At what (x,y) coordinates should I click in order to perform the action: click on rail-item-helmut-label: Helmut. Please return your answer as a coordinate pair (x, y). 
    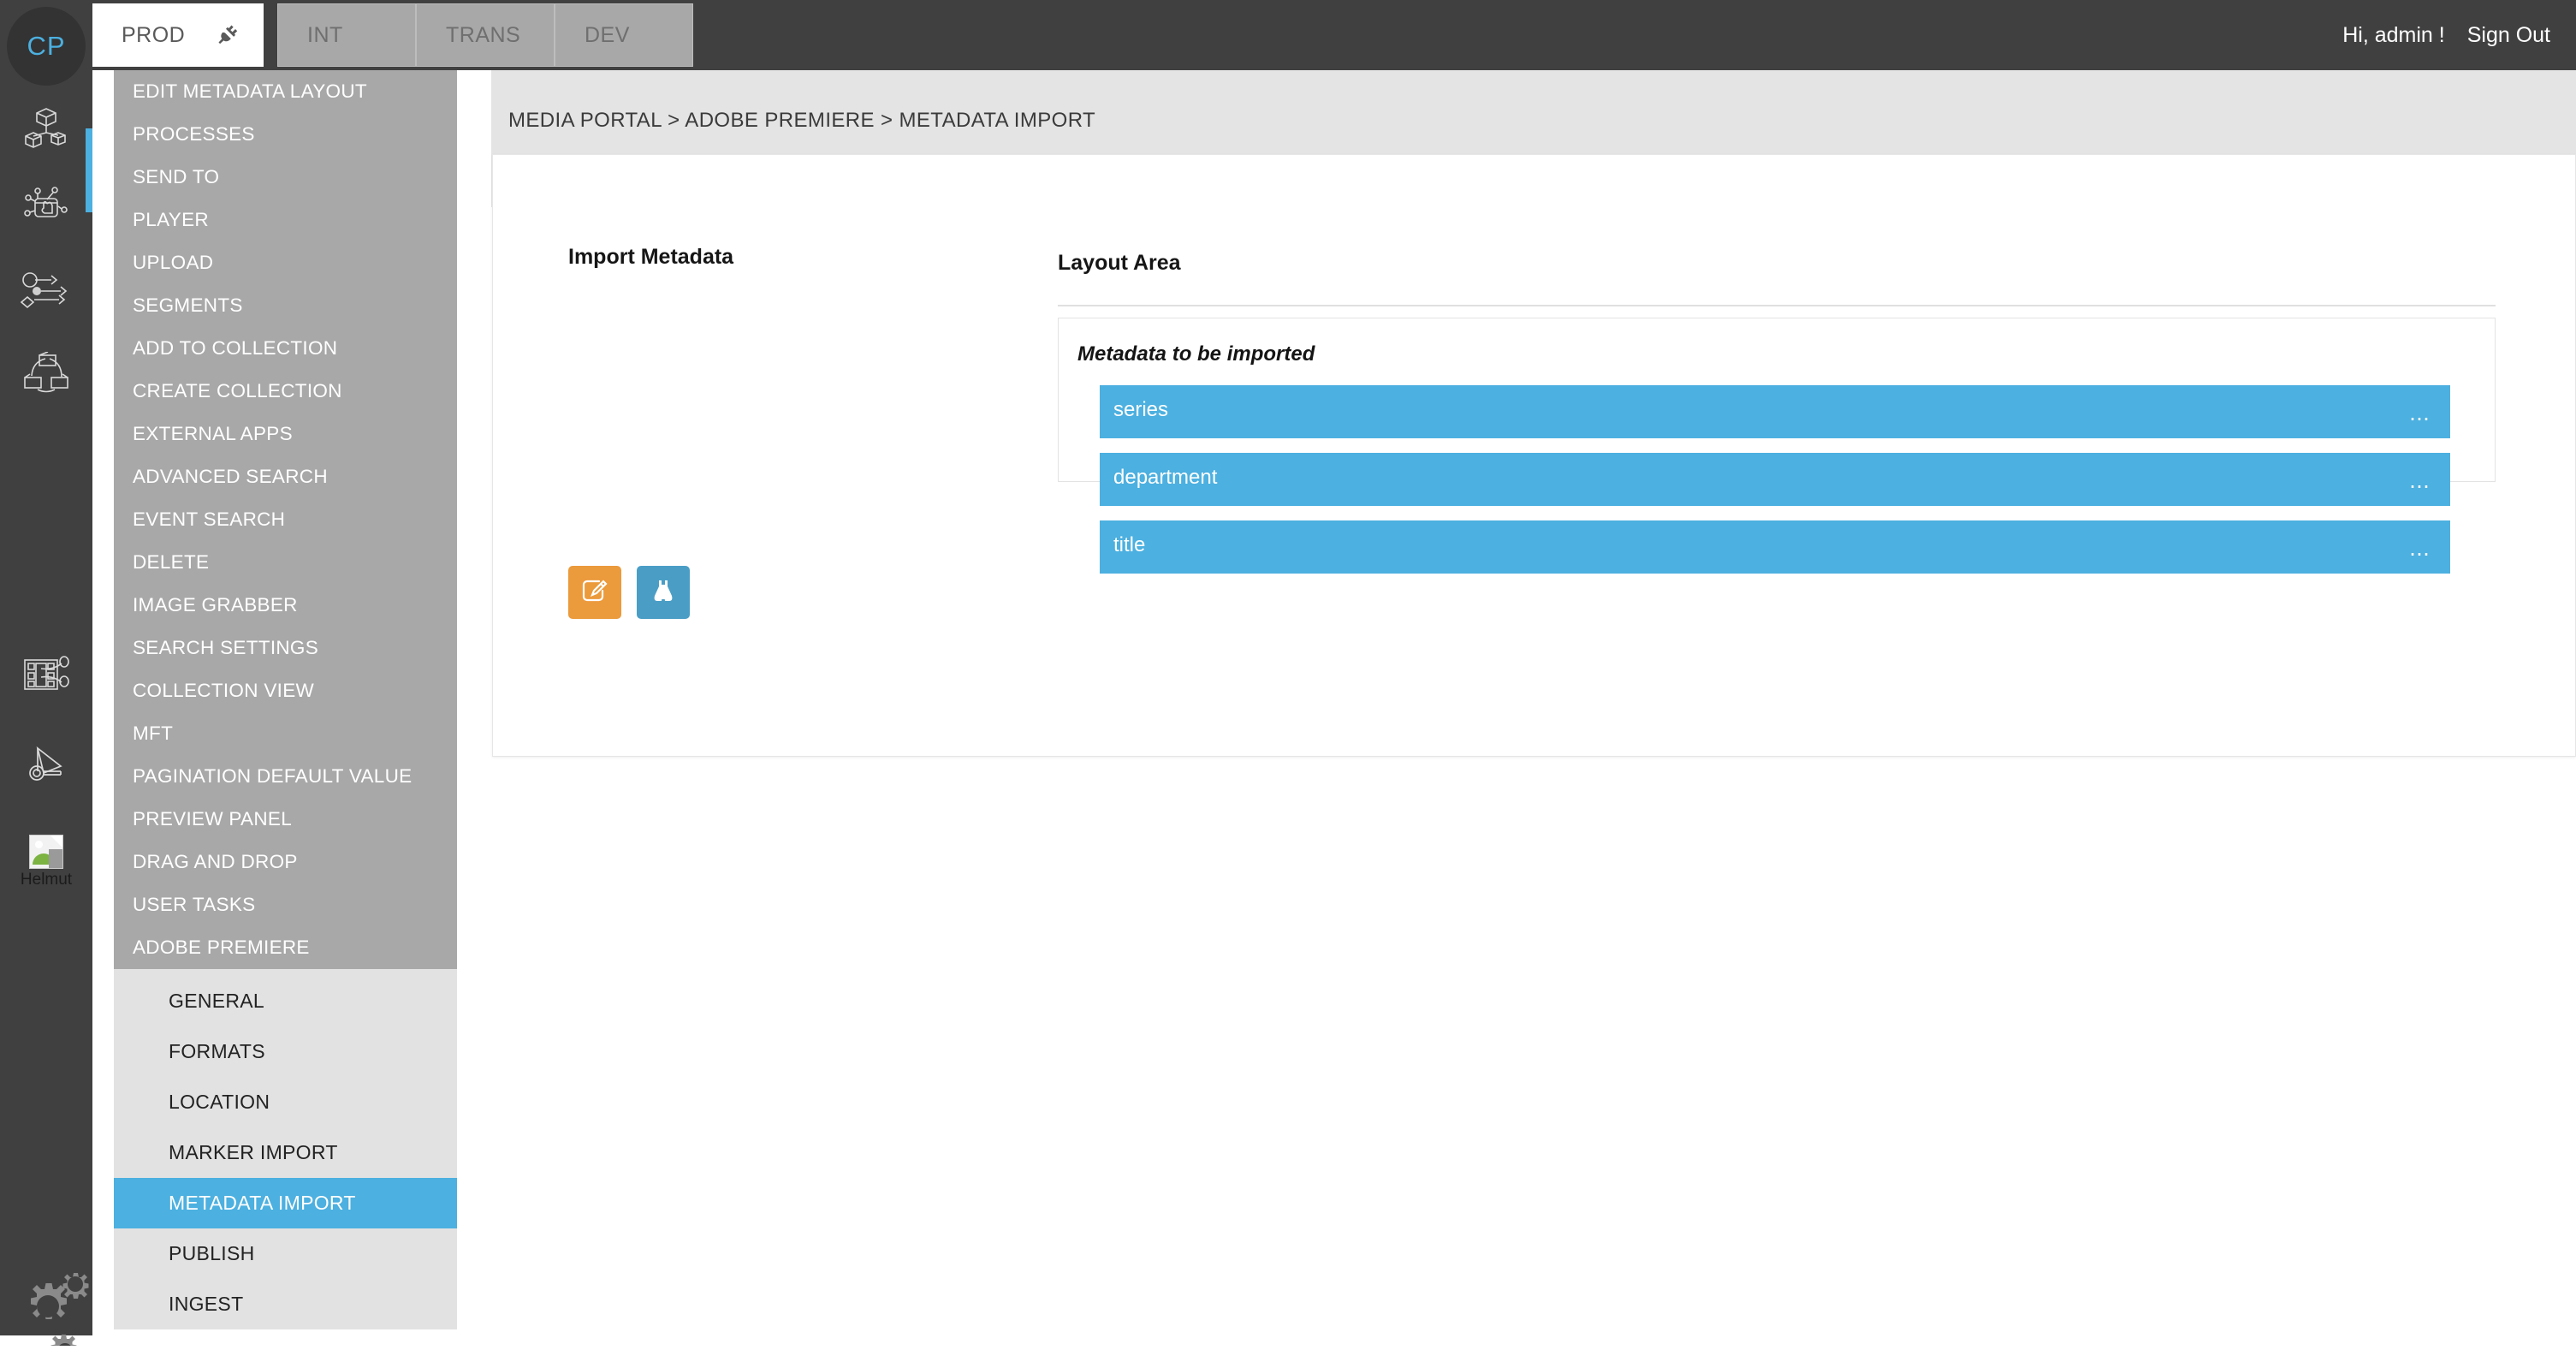
    Looking at the image, I should click on (46, 880).